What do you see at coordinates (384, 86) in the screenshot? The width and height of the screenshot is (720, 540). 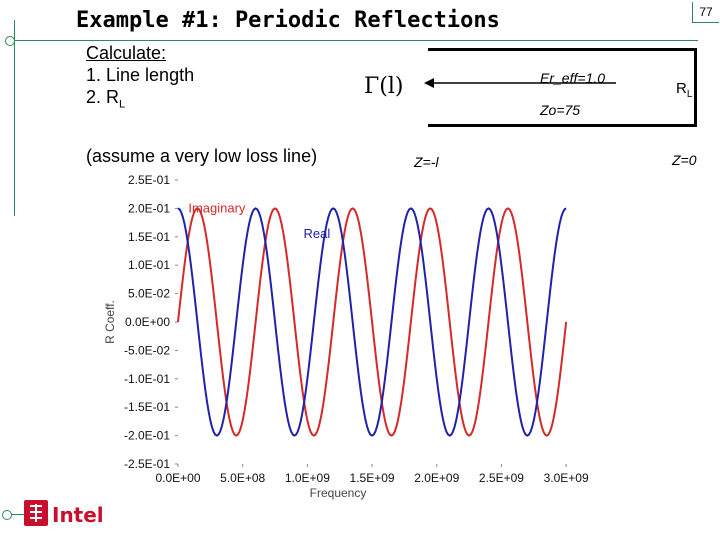 I see `gamma-label: Γ(l)` at bounding box center [384, 86].